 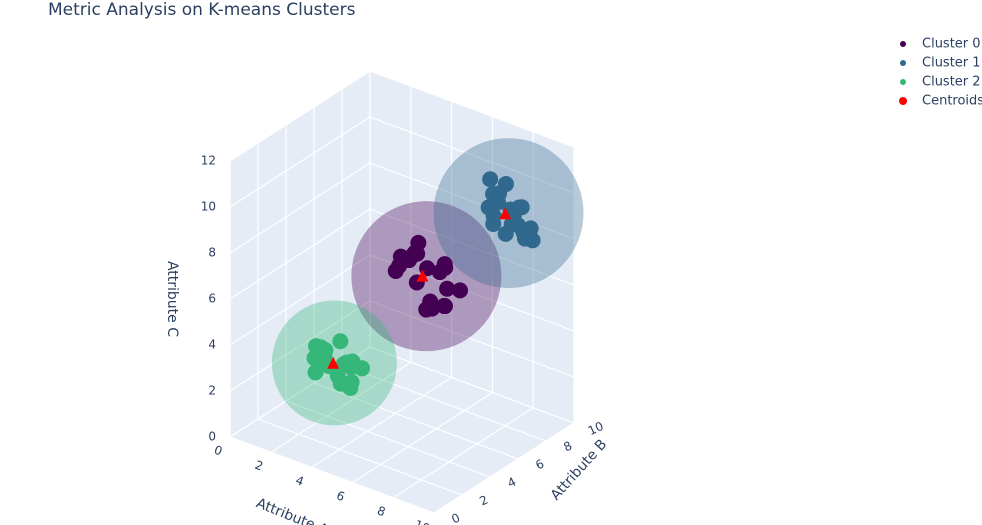 I want to click on z-tick-label: 2, so click(x=212, y=391).